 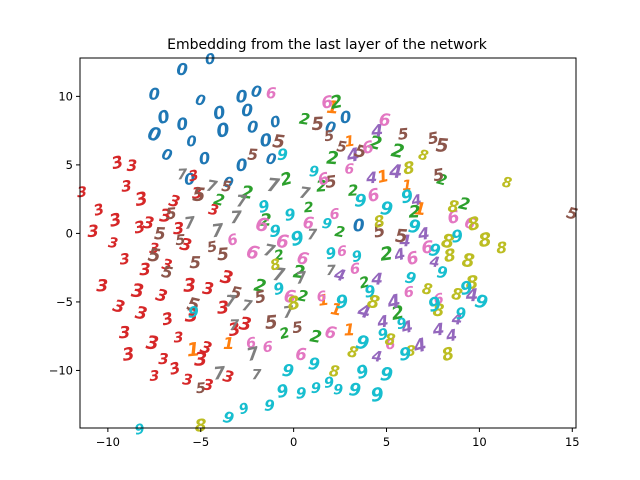 What do you see at coordinates (69, 233) in the screenshot?
I see `y-tick-label: 0` at bounding box center [69, 233].